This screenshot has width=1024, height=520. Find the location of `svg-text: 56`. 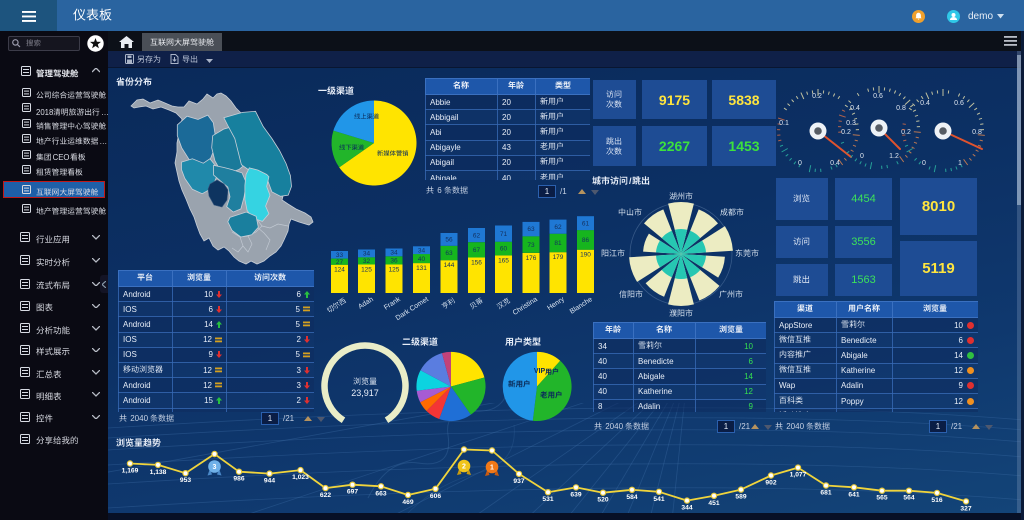

svg-text: 56 is located at coordinates (449, 240).